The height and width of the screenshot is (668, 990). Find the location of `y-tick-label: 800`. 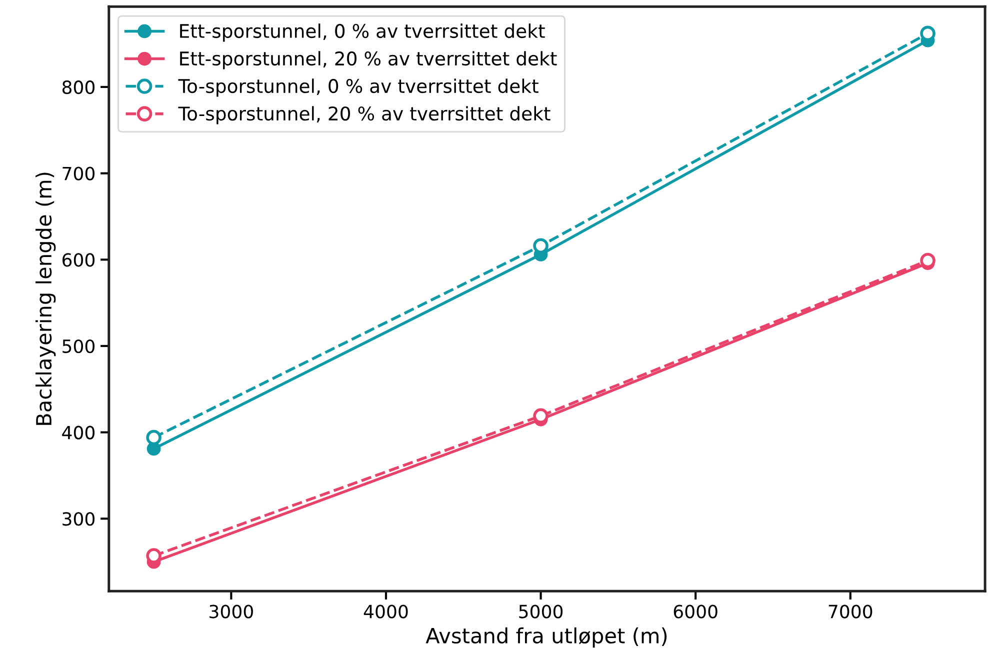

y-tick-label: 800 is located at coordinates (78, 87).